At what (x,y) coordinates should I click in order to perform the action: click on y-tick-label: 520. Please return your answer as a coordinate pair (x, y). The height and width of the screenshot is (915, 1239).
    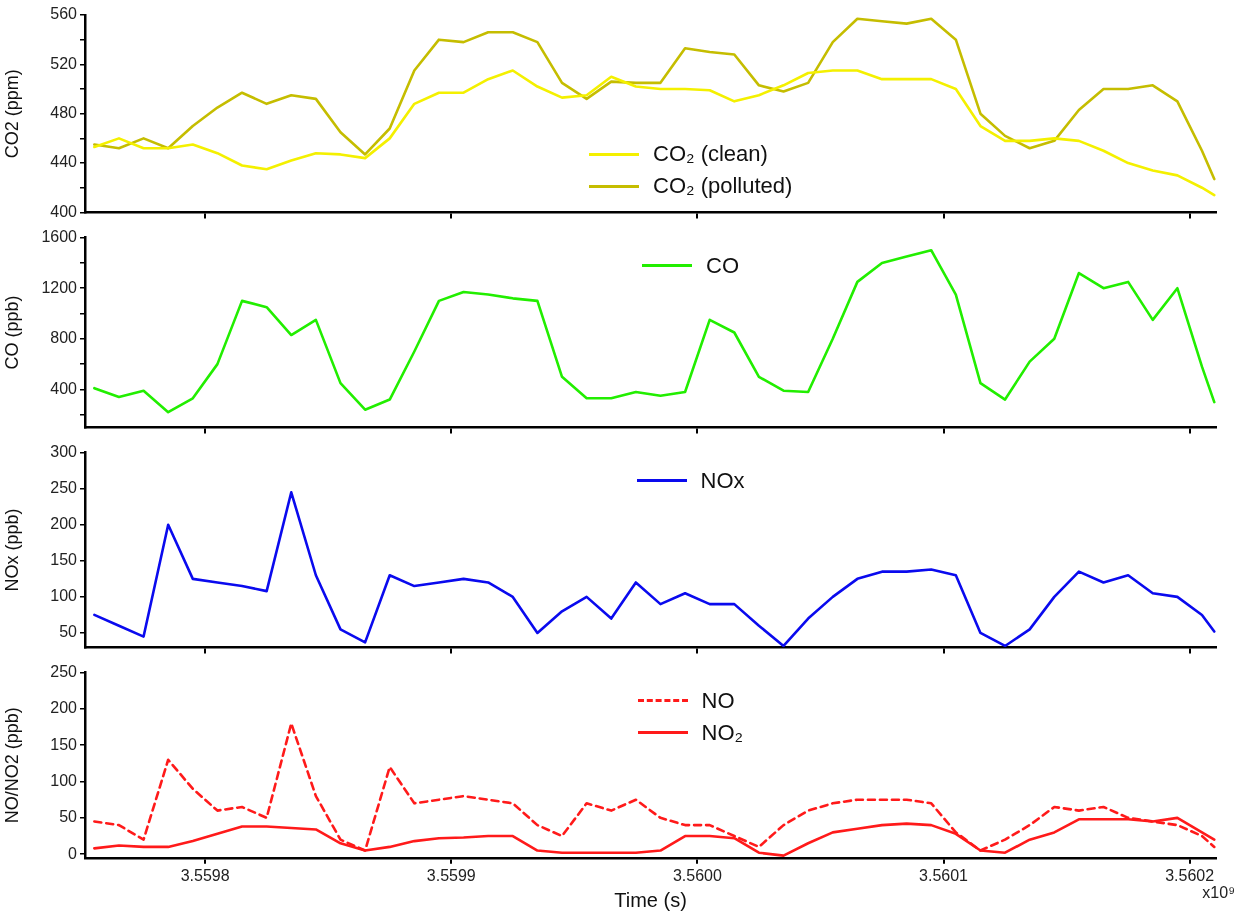
    Looking at the image, I should click on (64, 63).